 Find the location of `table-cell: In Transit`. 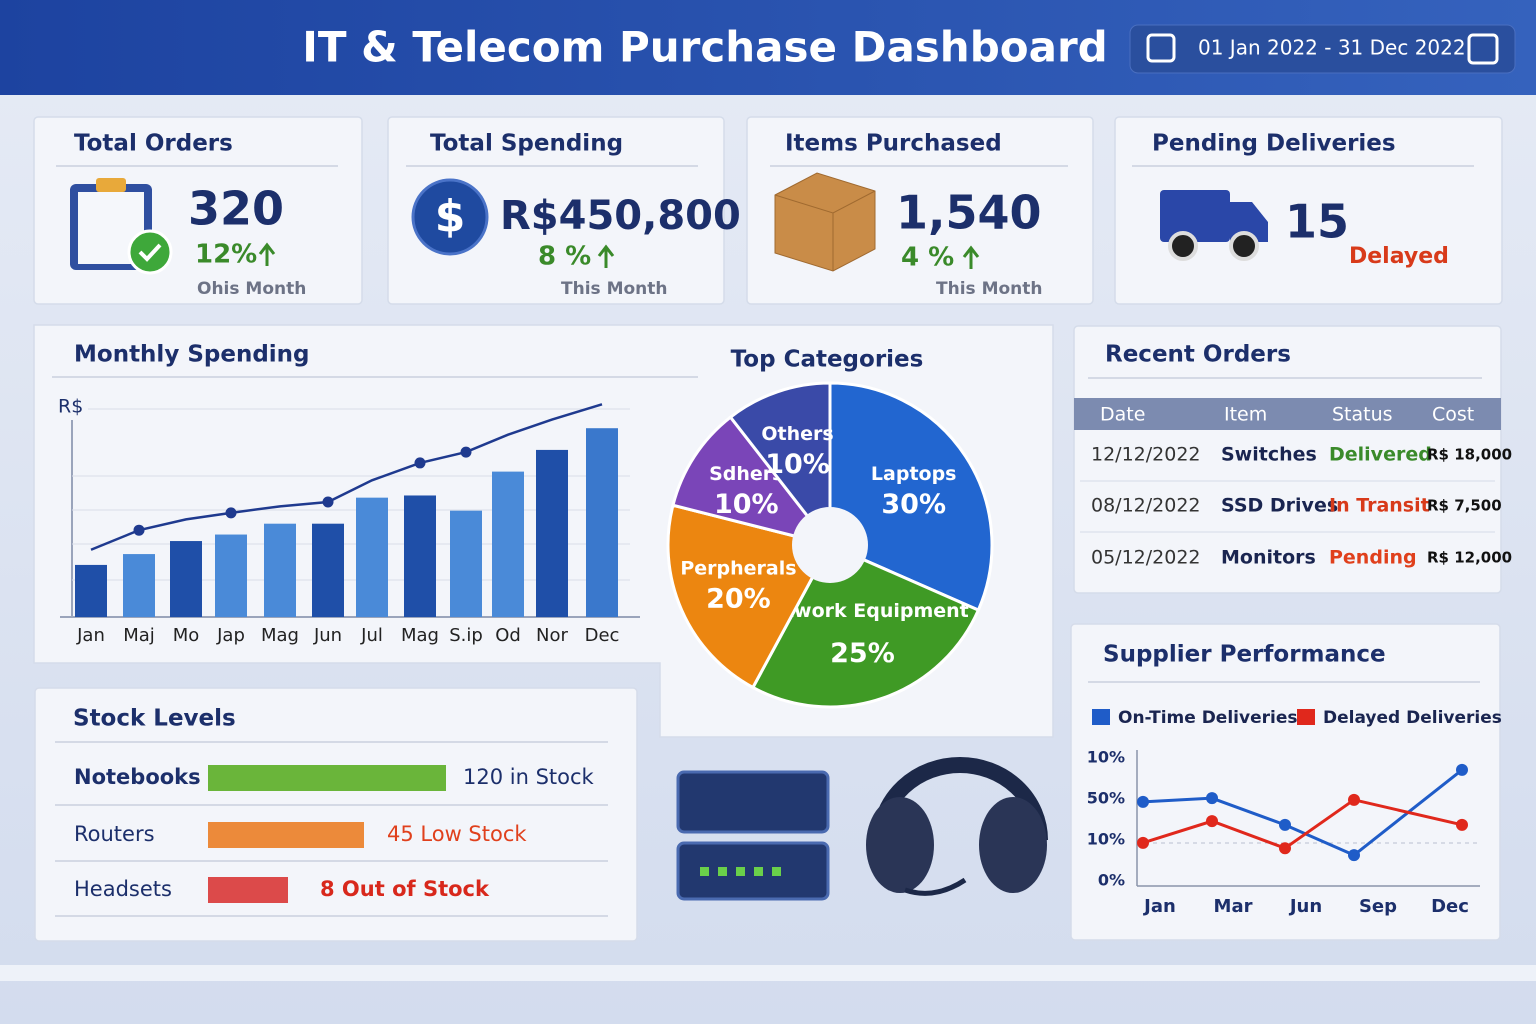

table-cell: In Transit is located at coordinates (1379, 506).